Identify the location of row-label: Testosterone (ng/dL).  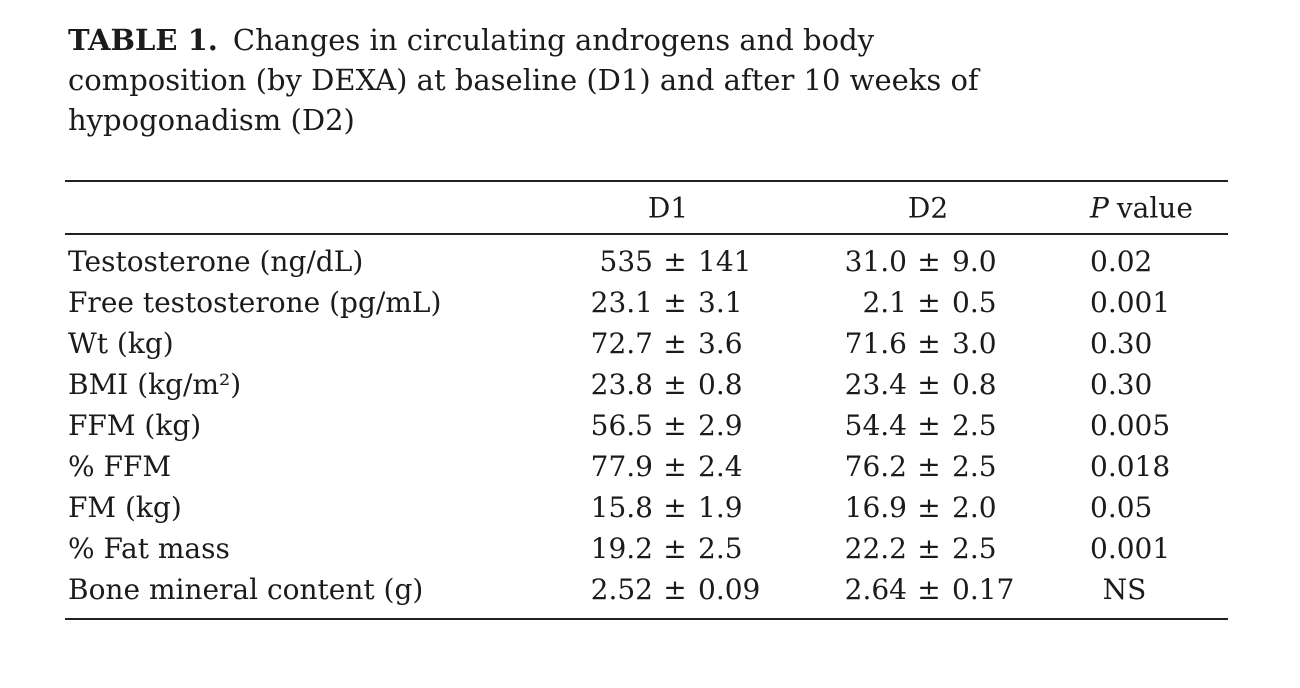
(216, 261).